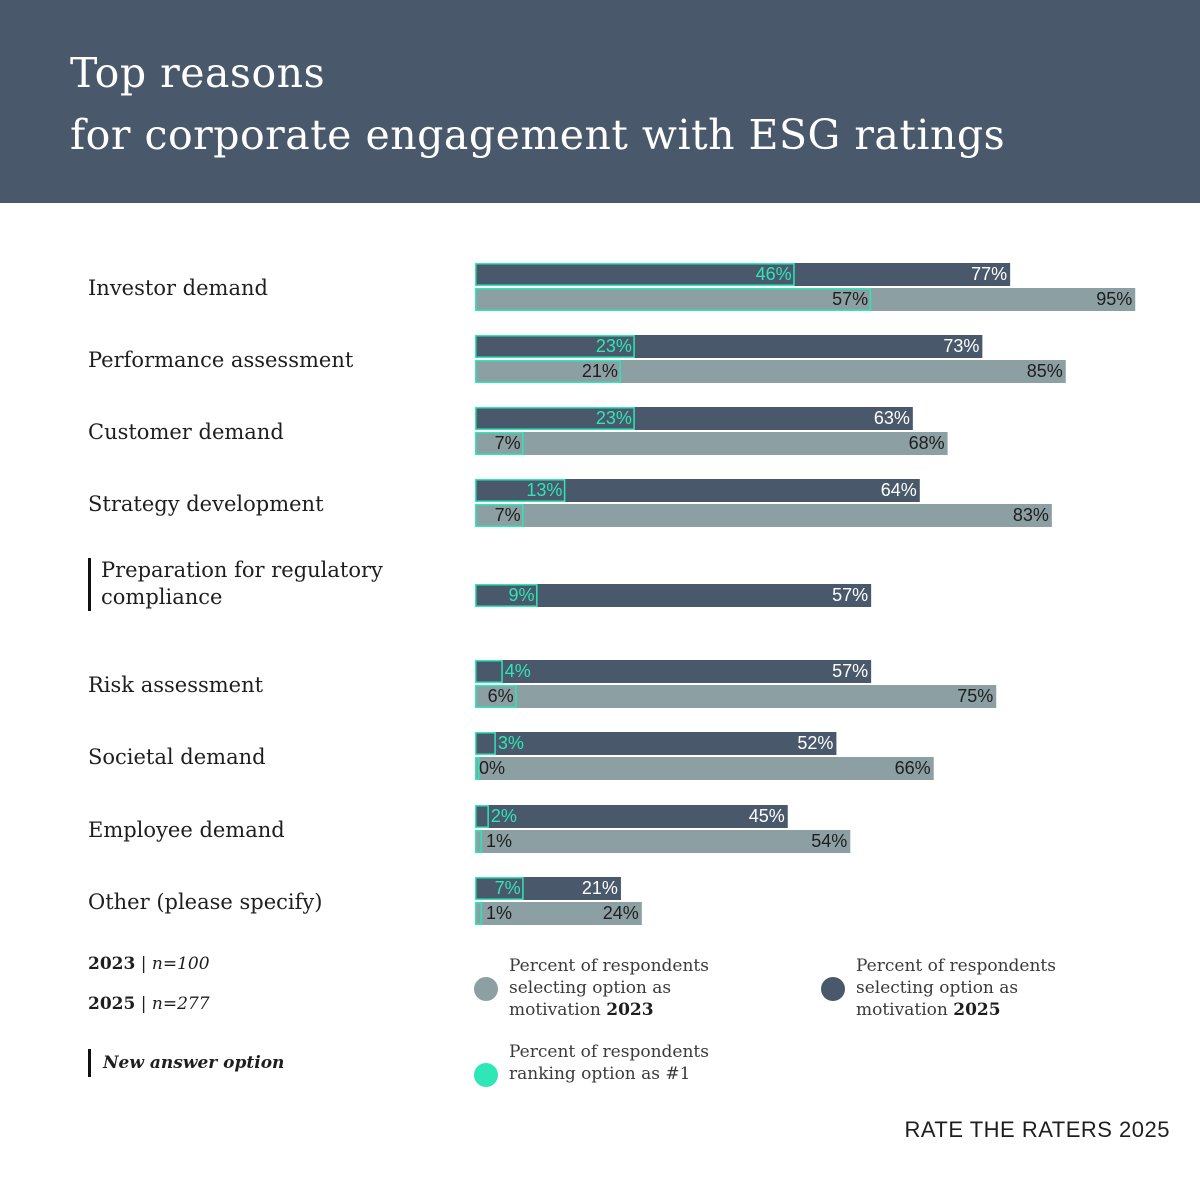  What do you see at coordinates (558, 913) in the screenshot?
I see `2023-bar-8` at bounding box center [558, 913].